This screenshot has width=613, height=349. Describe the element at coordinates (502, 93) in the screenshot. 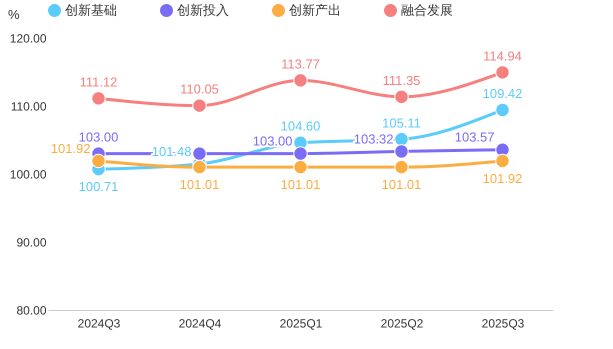

I see `data-label: 109.42` at that location.